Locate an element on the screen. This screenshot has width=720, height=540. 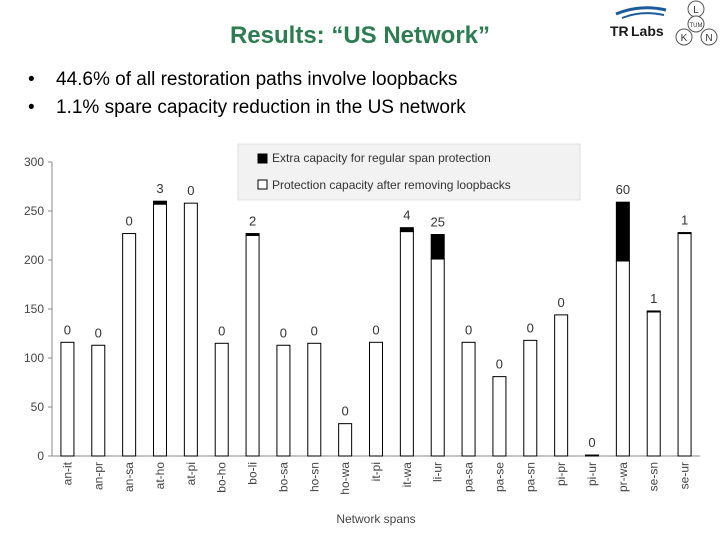
x-tick-label: an-pr is located at coordinates (98, 476).